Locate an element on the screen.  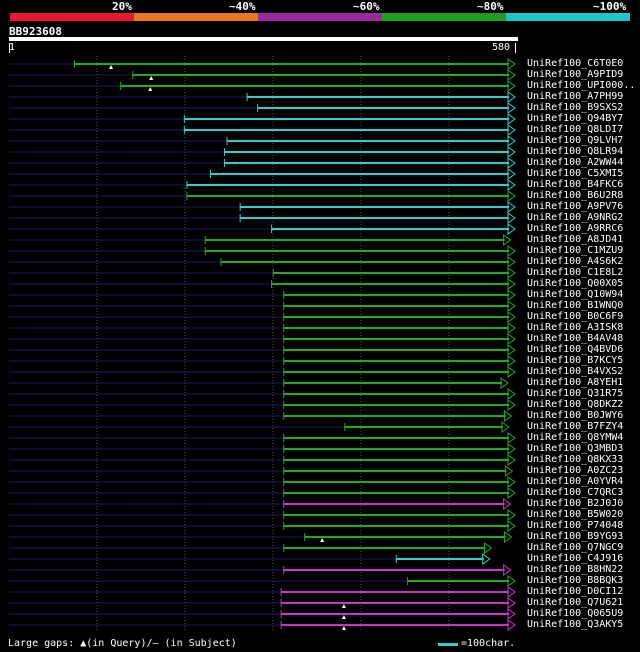
hit-label: UniRef100_B4VXS2 is located at coordinates (575, 371).